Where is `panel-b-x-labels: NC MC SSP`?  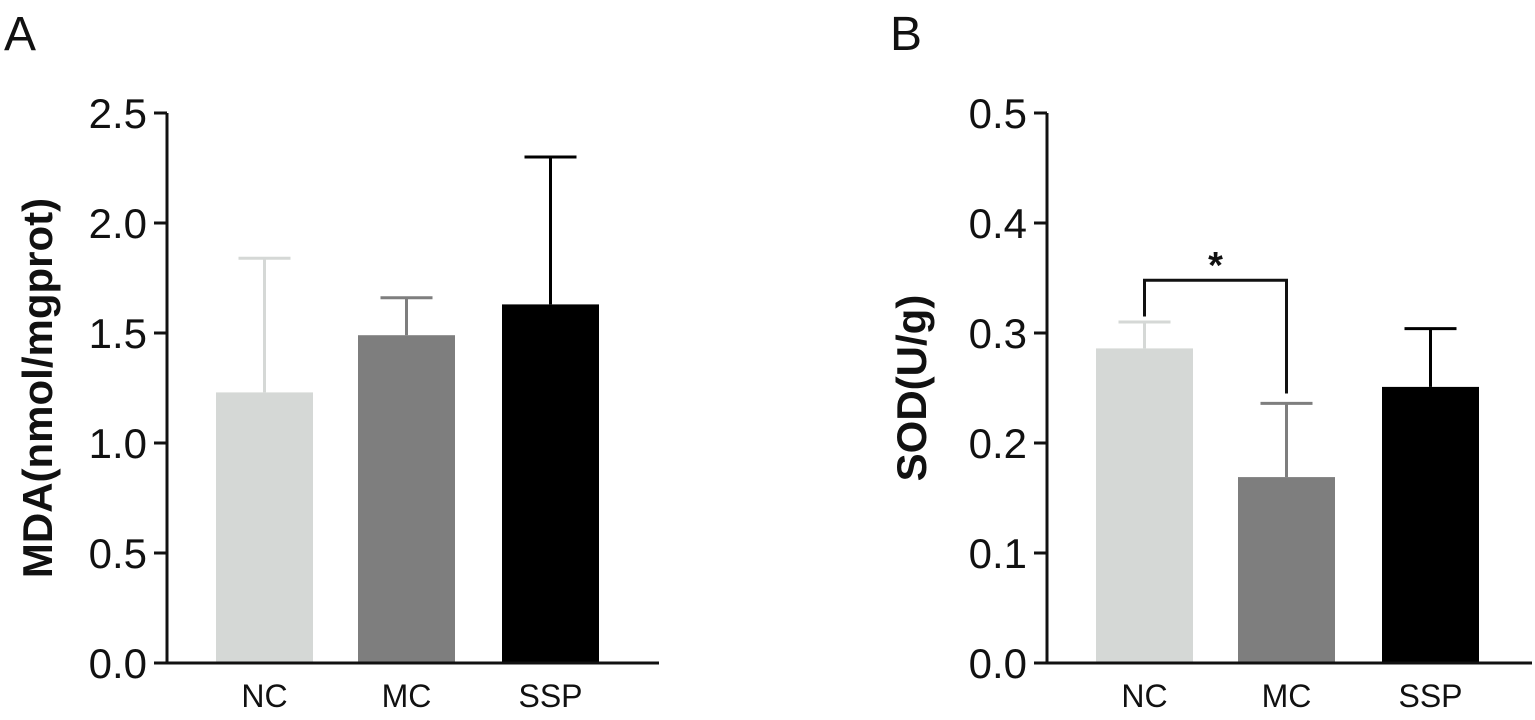 panel-b-x-labels: NC MC SSP is located at coordinates (1291, 696).